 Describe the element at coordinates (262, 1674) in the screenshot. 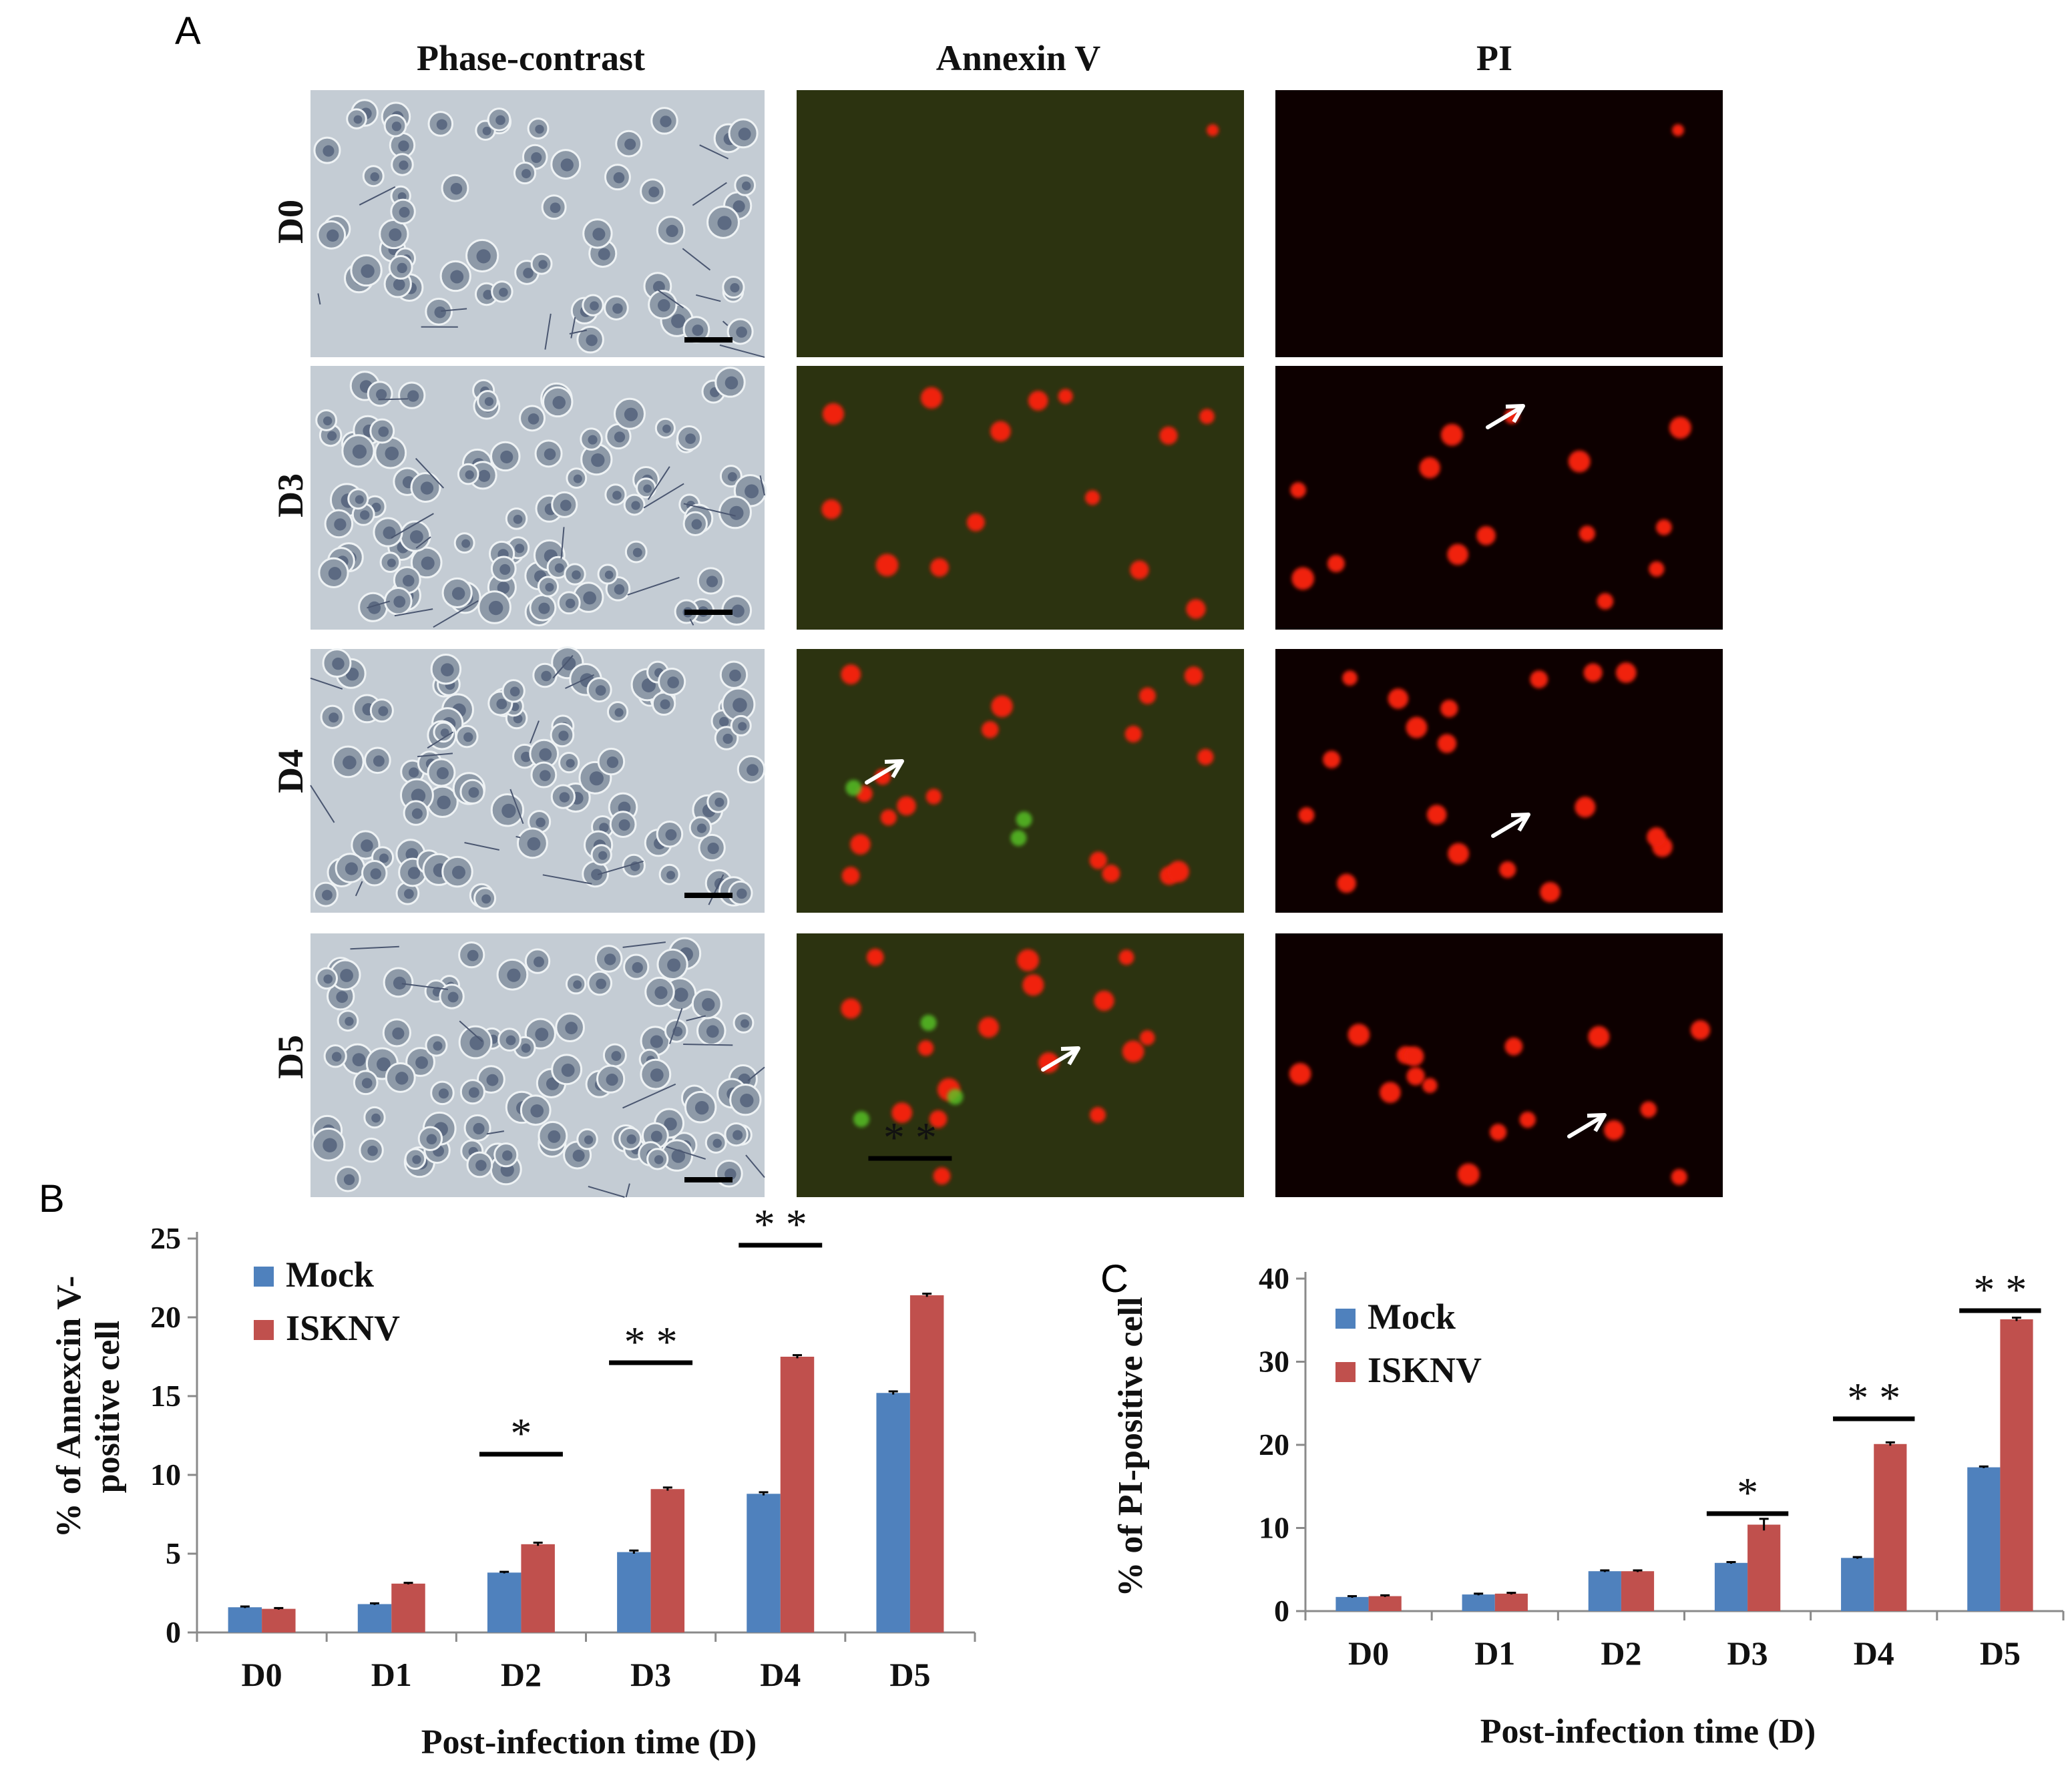

I see `chart-b-category-label: D0` at that location.